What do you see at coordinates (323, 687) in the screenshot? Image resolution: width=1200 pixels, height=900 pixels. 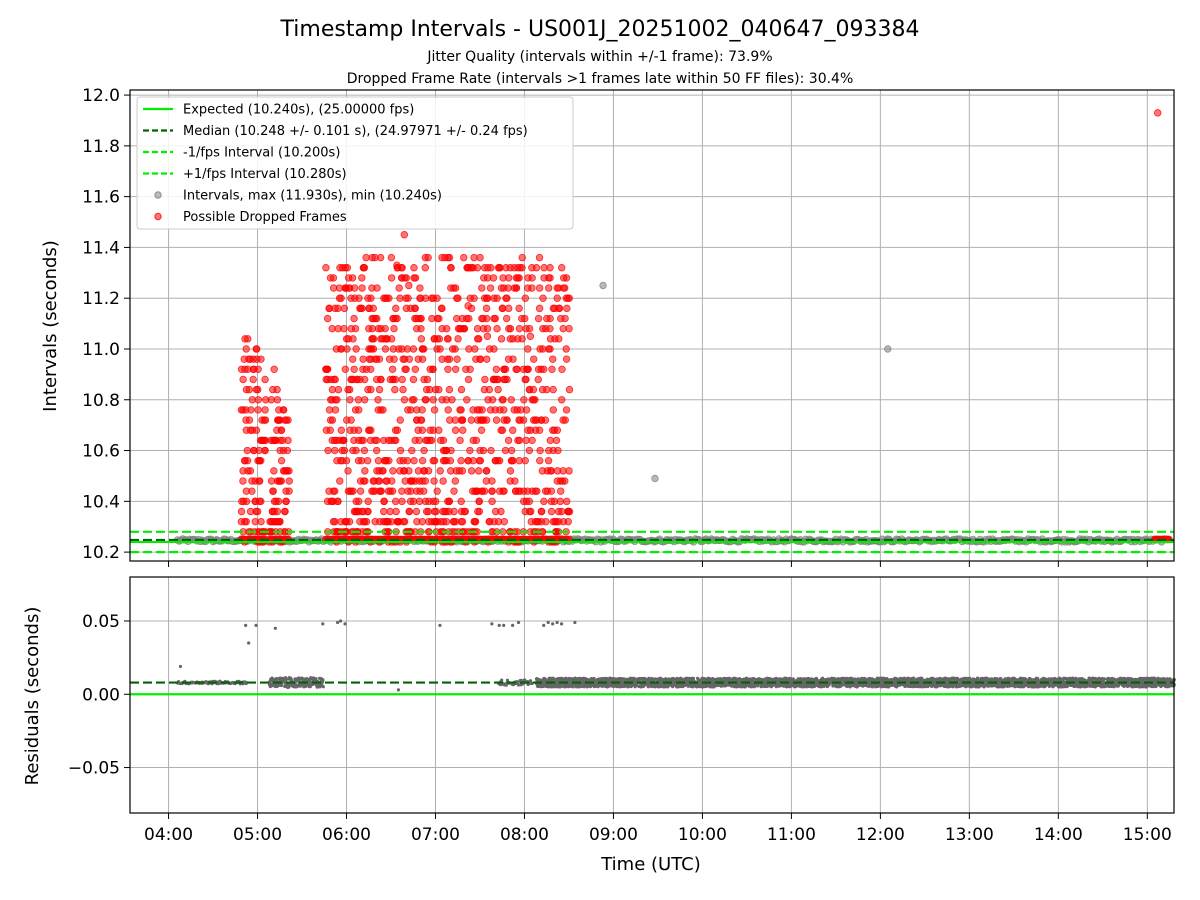 I see `residual-point` at bounding box center [323, 687].